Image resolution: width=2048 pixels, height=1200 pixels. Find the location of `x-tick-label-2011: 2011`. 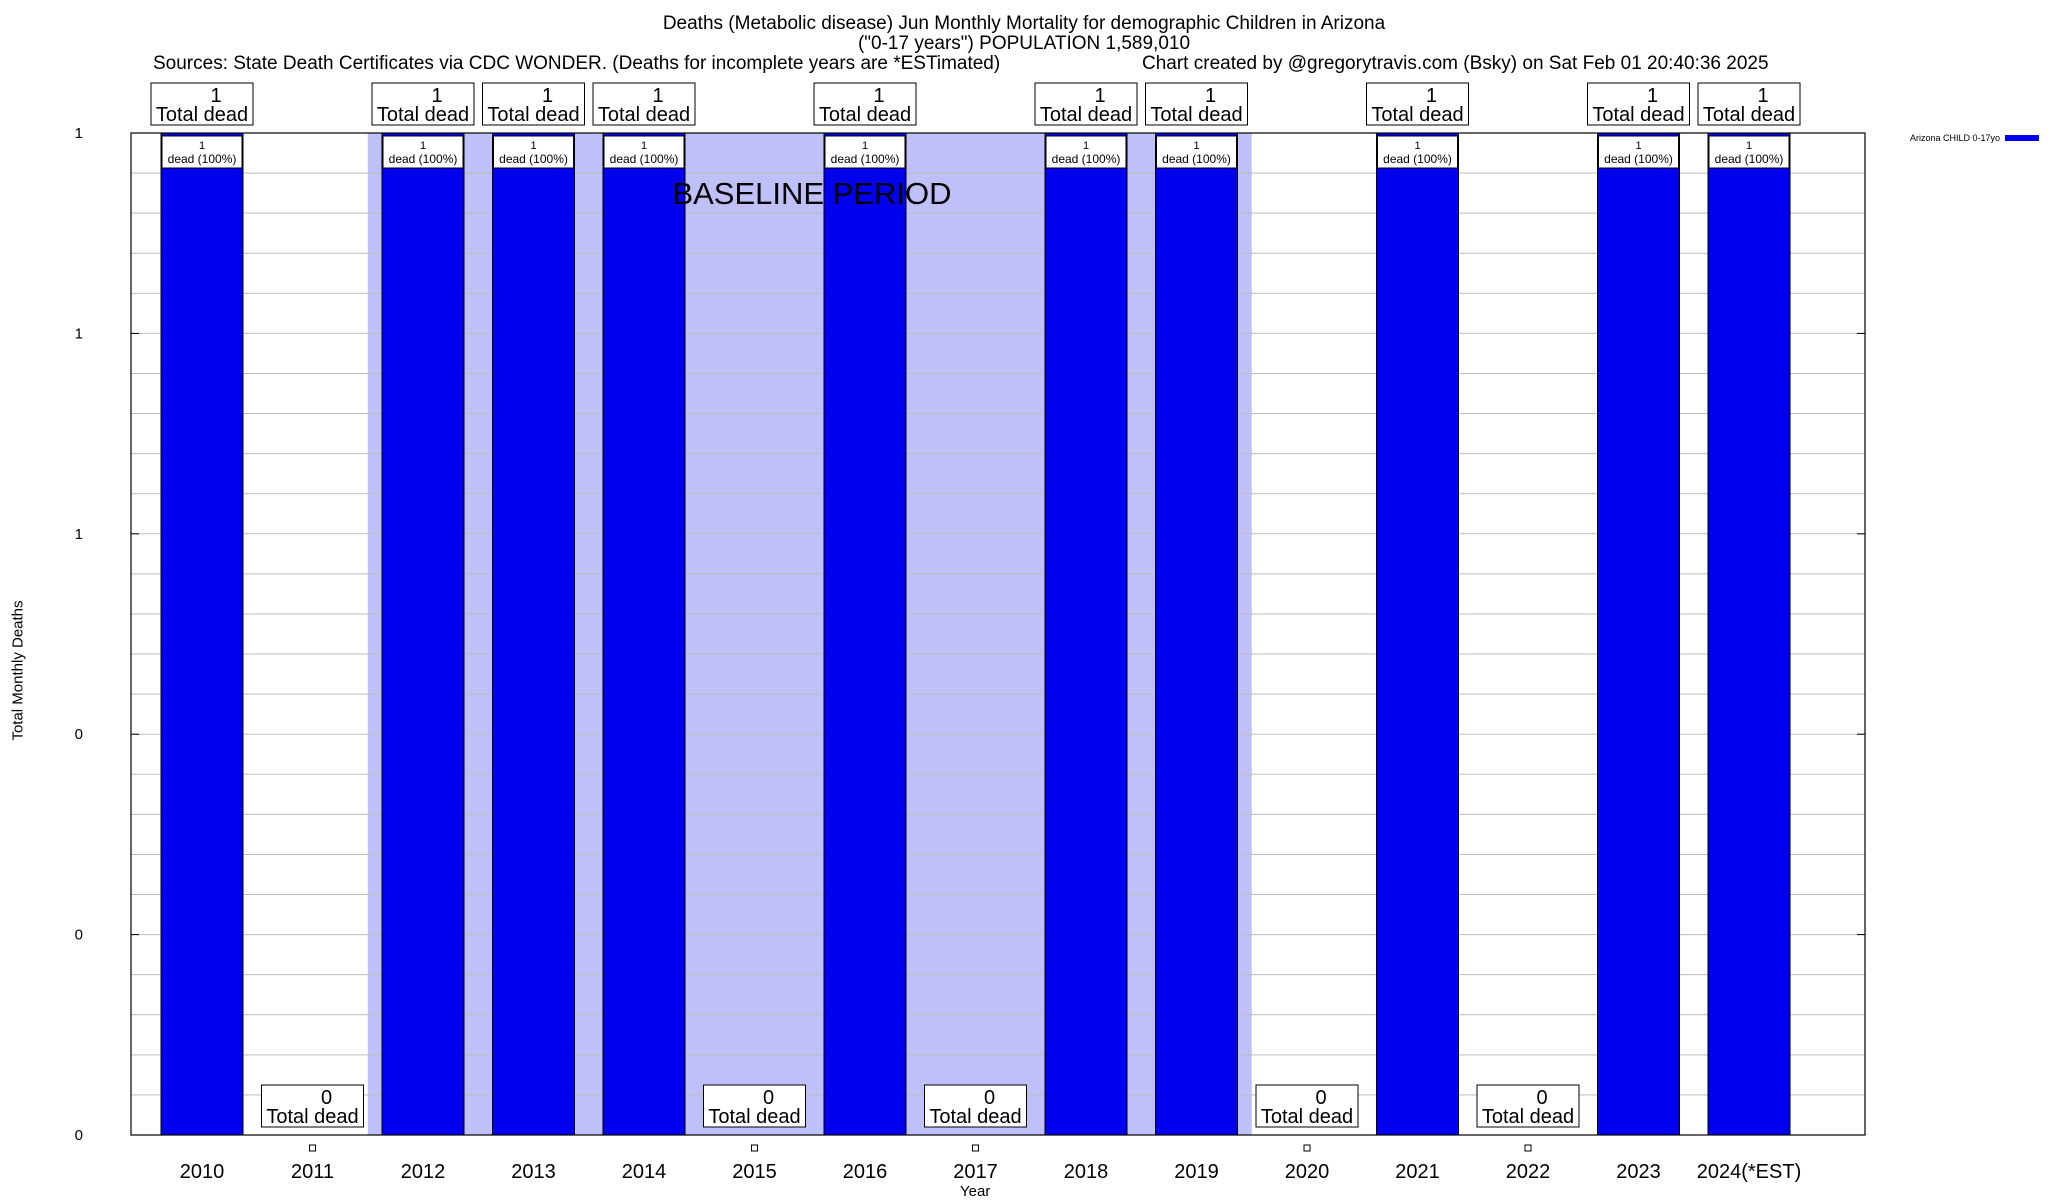

x-tick-label-2011: 2011 is located at coordinates (312, 1172).